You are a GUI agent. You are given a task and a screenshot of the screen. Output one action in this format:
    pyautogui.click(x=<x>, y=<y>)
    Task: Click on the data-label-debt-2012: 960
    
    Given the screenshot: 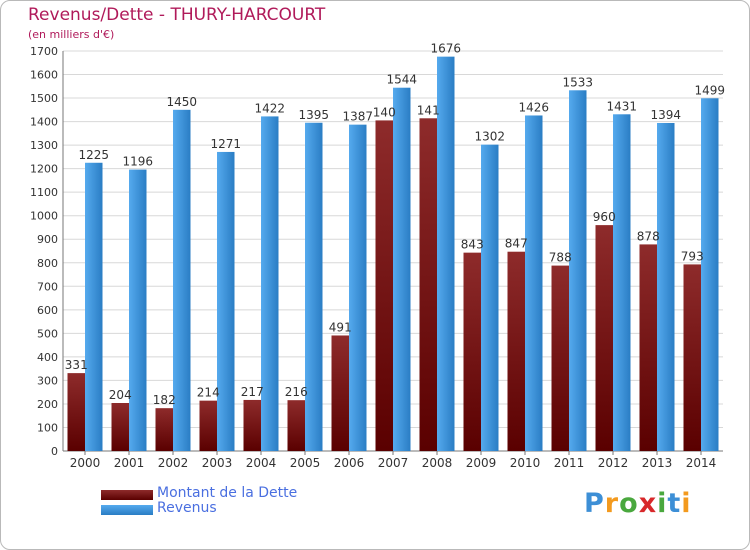 What is the action you would take?
    pyautogui.click(x=604, y=217)
    